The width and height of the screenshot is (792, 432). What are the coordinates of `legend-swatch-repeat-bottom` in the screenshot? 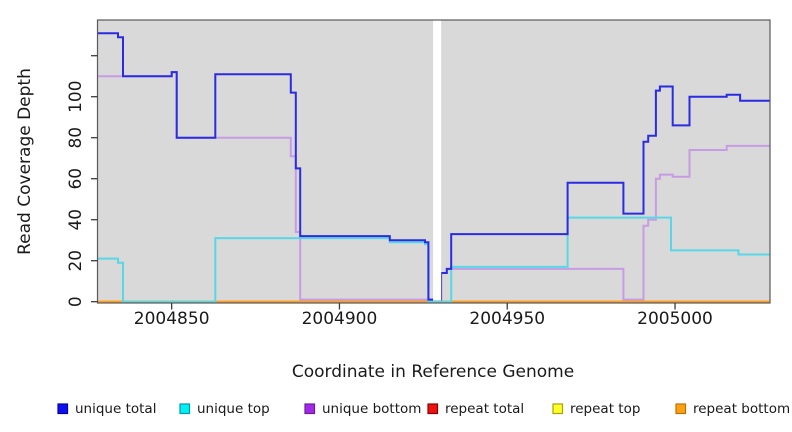 It's located at (681, 409).